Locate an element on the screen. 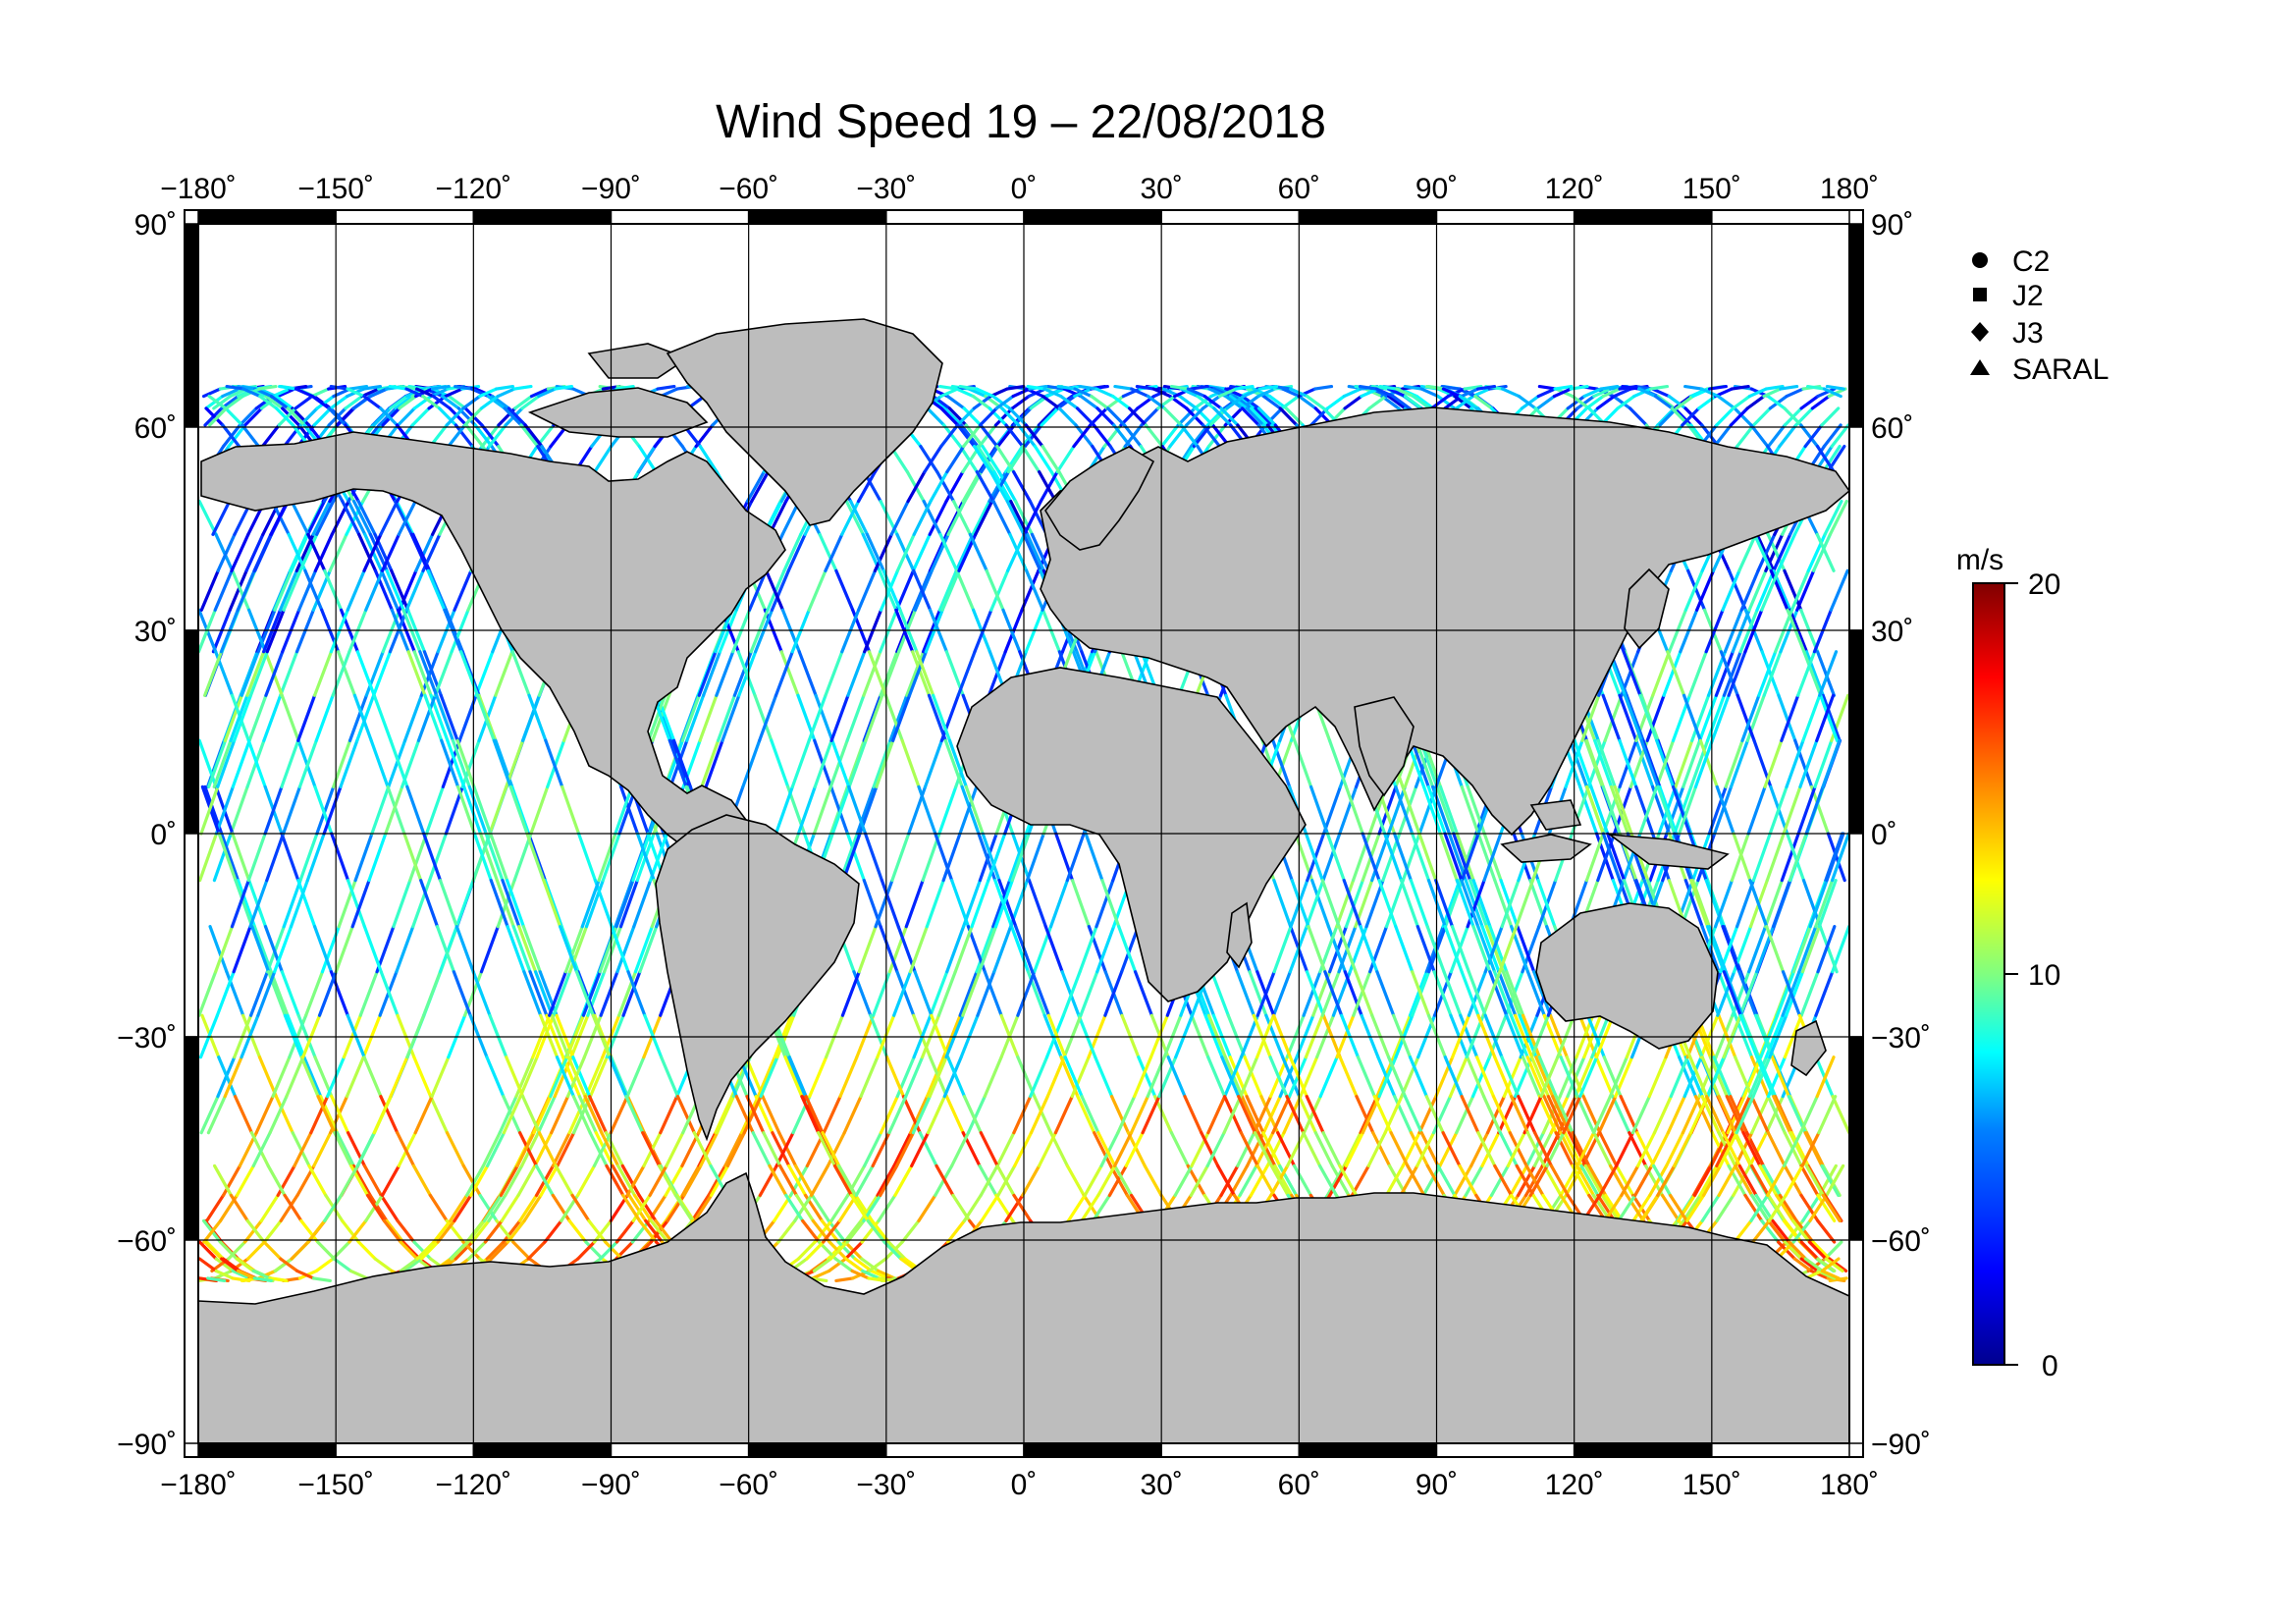 Image resolution: width=2296 pixels, height=1623 pixels. lat-tick-label-left: 30˚ is located at coordinates (155, 632).